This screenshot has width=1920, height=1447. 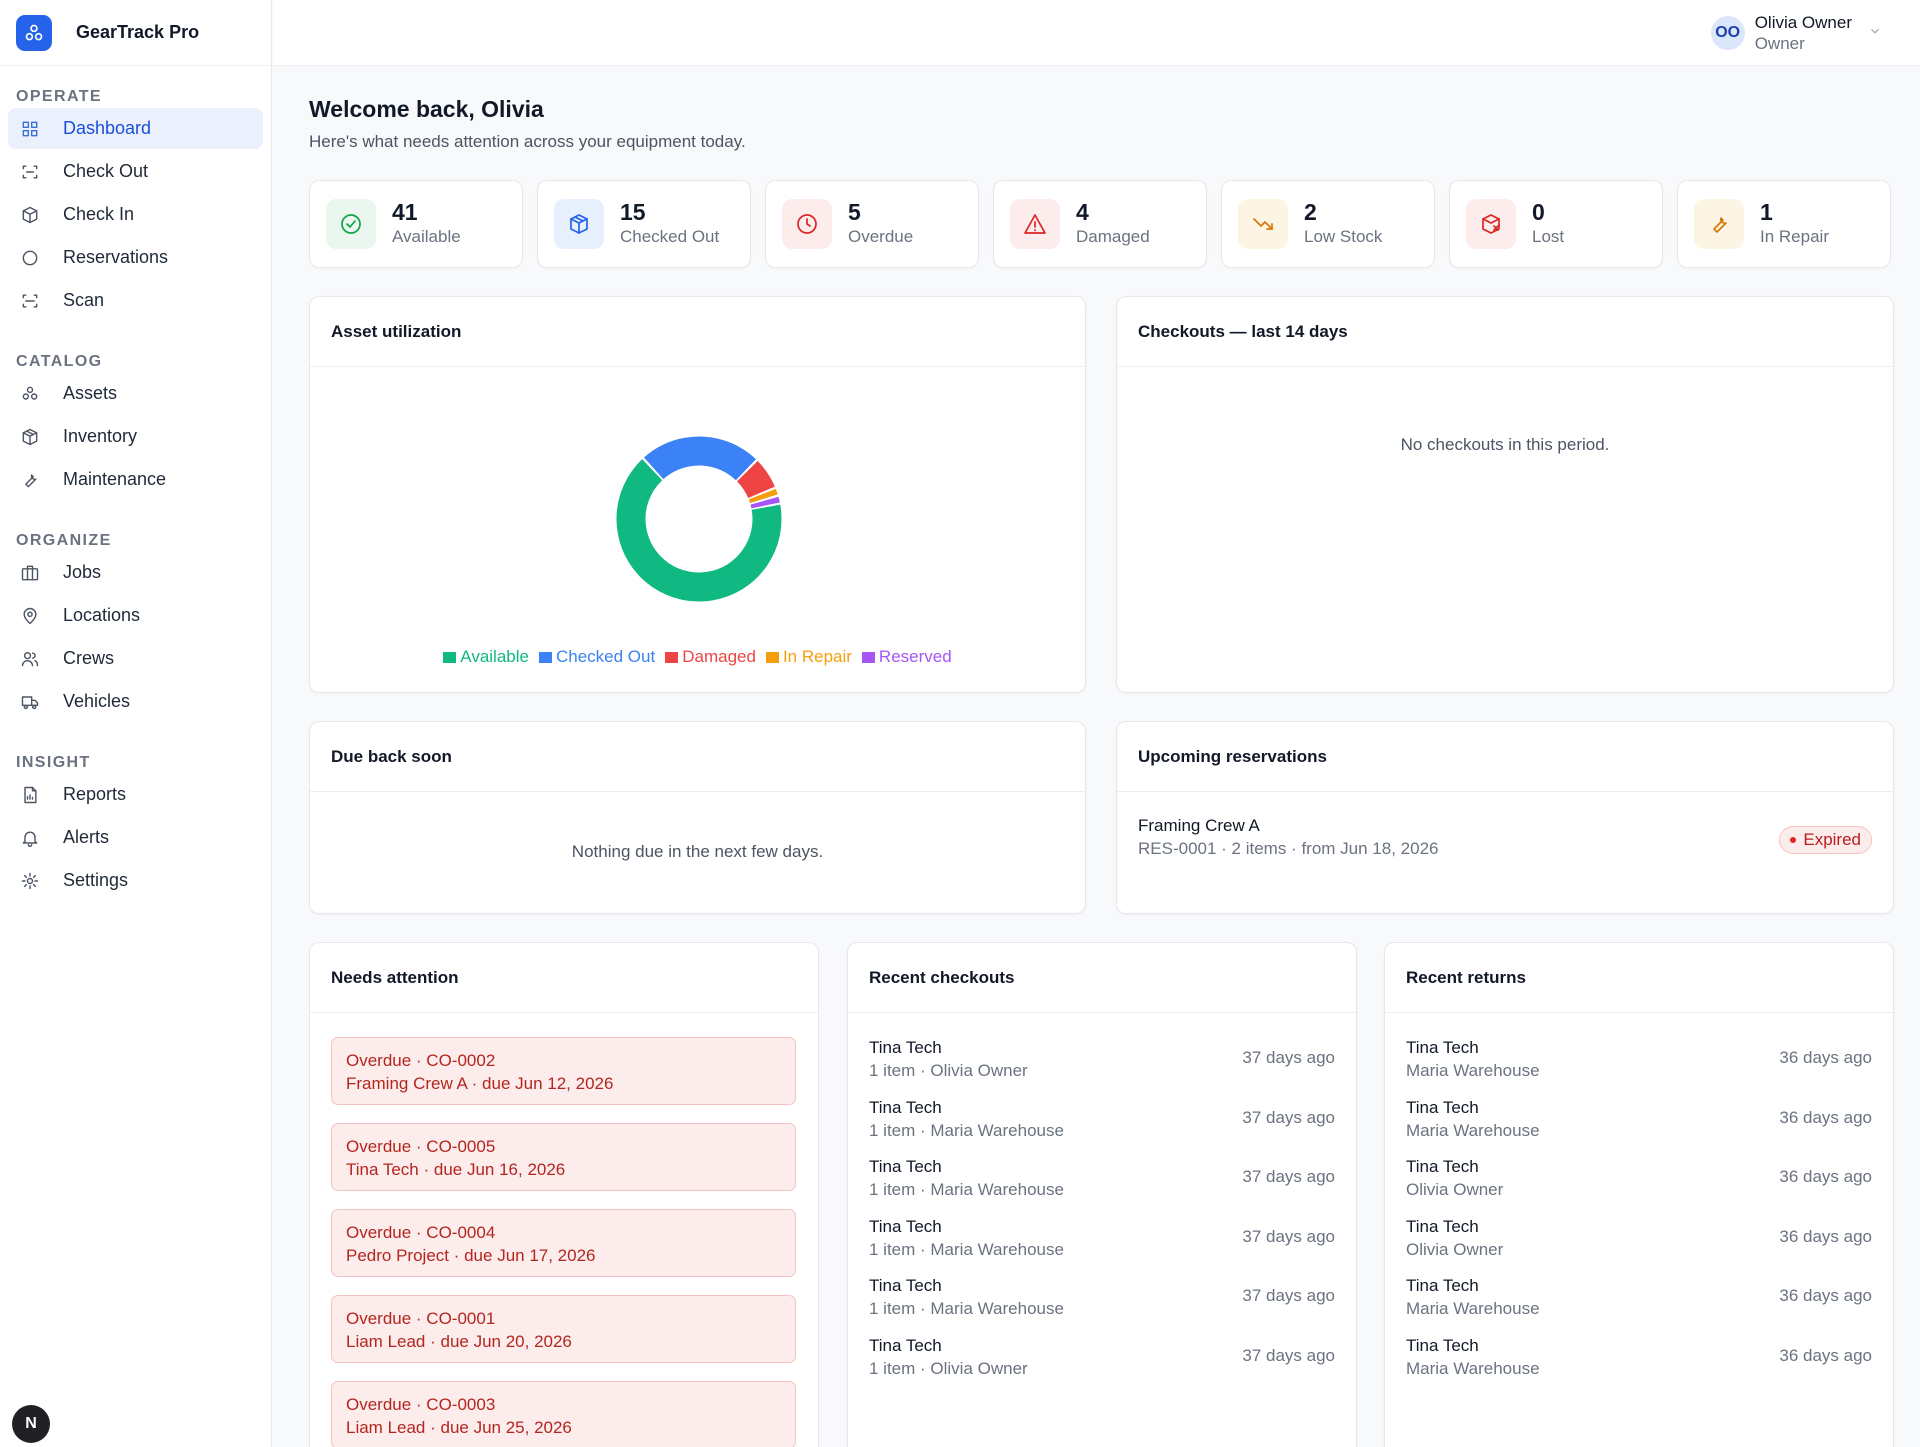 What do you see at coordinates (135, 300) in the screenshot?
I see `sidebar-item-scan: Scan` at bounding box center [135, 300].